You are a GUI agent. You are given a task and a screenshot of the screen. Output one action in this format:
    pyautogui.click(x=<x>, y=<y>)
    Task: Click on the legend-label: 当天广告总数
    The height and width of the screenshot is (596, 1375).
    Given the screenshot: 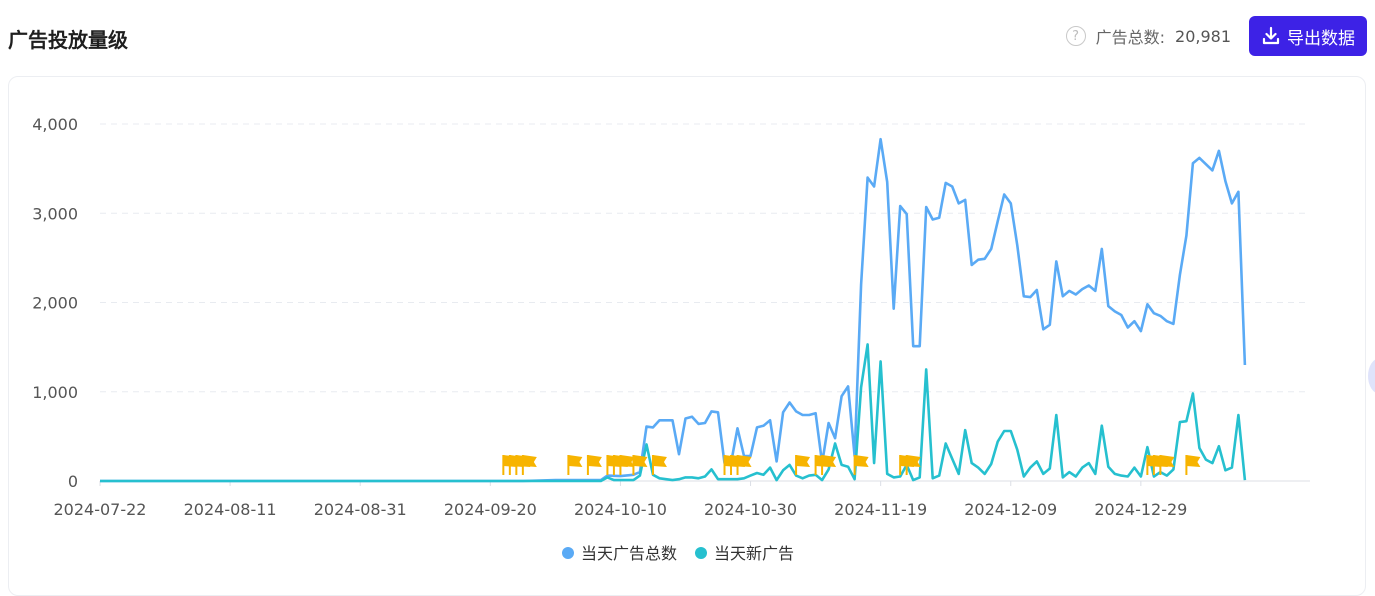 What is the action you would take?
    pyautogui.click(x=629, y=553)
    